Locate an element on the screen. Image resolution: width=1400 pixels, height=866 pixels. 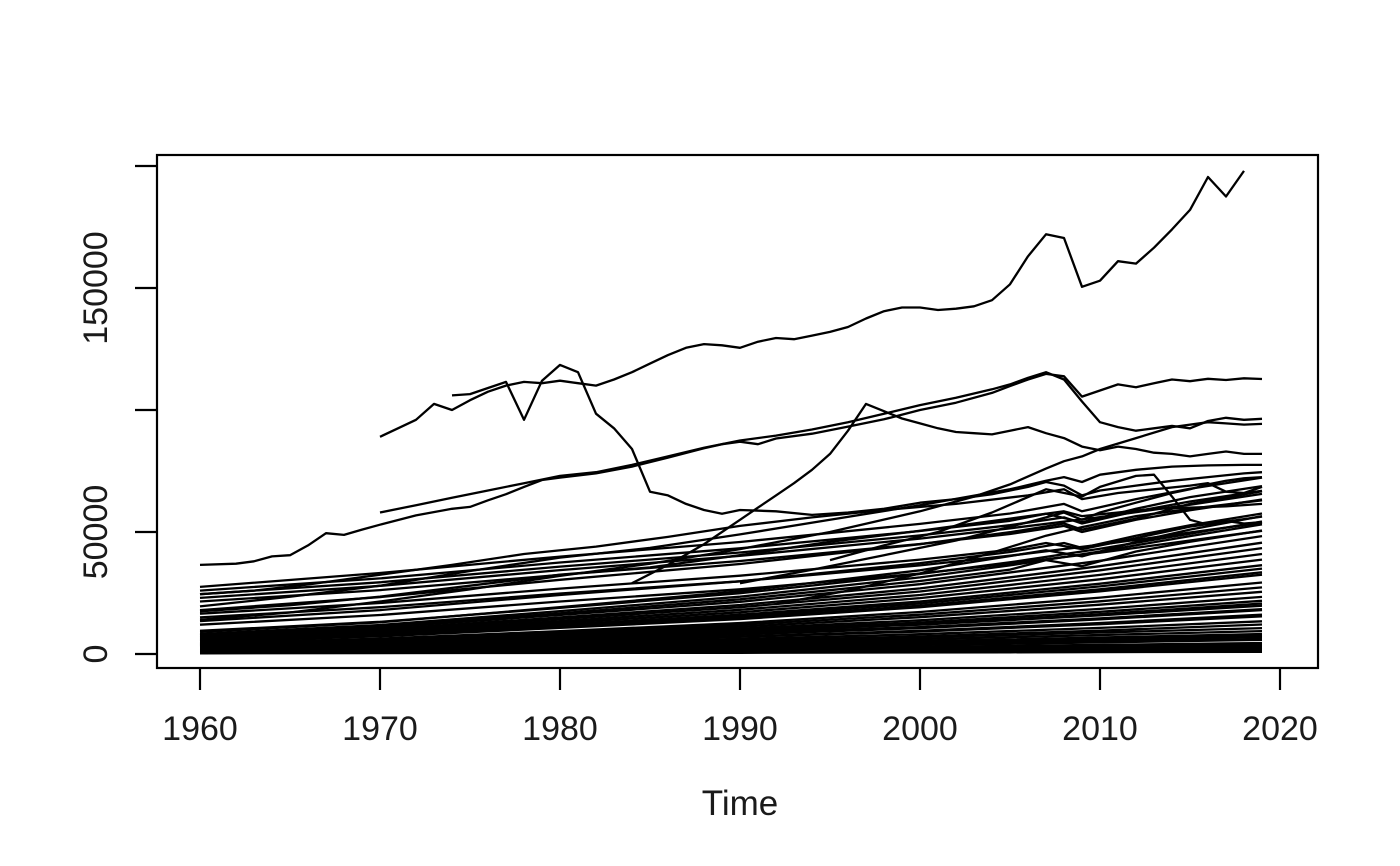
series-line-s13 is located at coordinates (731, 550).